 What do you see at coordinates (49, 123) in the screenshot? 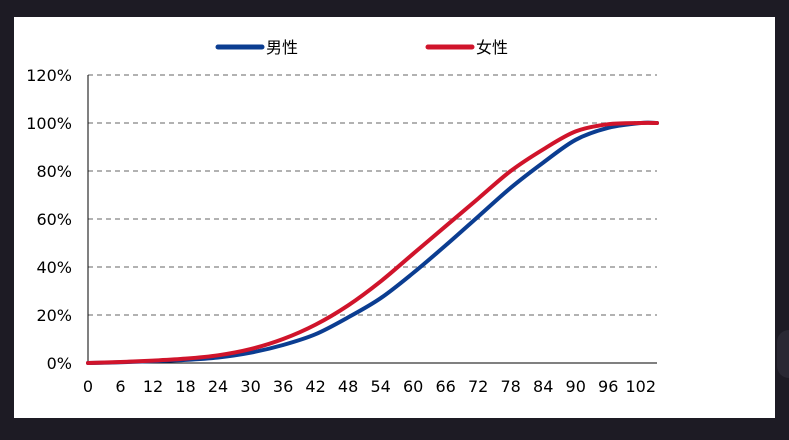
I see `y-tick-label: 100%` at bounding box center [49, 123].